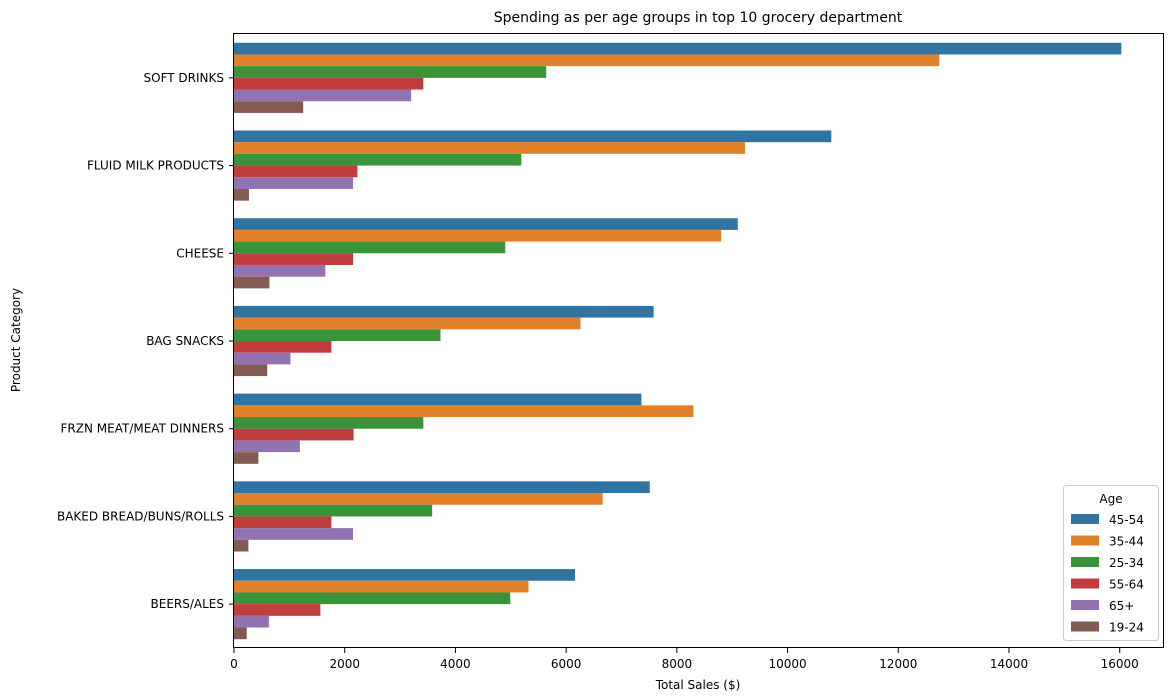 Image resolution: width=1172 pixels, height=699 pixels. What do you see at coordinates (898, 664) in the screenshot?
I see `x-tick-label: 12000` at bounding box center [898, 664].